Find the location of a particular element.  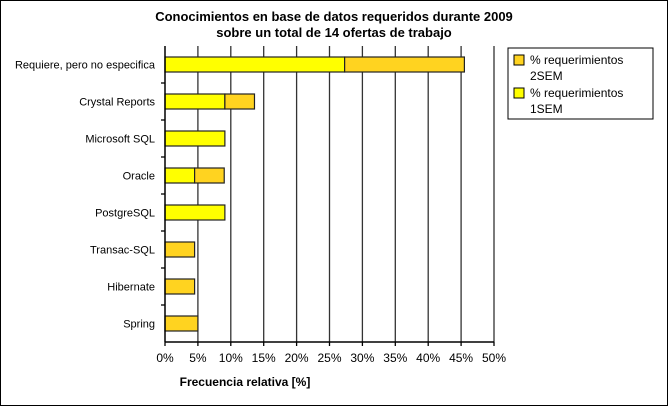

y-tick-label: Crystal Reports is located at coordinates (117, 103).